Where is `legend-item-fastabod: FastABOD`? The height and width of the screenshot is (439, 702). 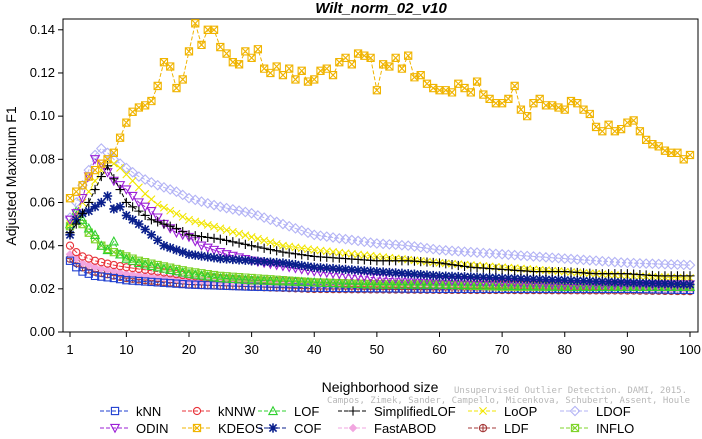
legend-item-fastabod: FastABOD is located at coordinates (387, 428).